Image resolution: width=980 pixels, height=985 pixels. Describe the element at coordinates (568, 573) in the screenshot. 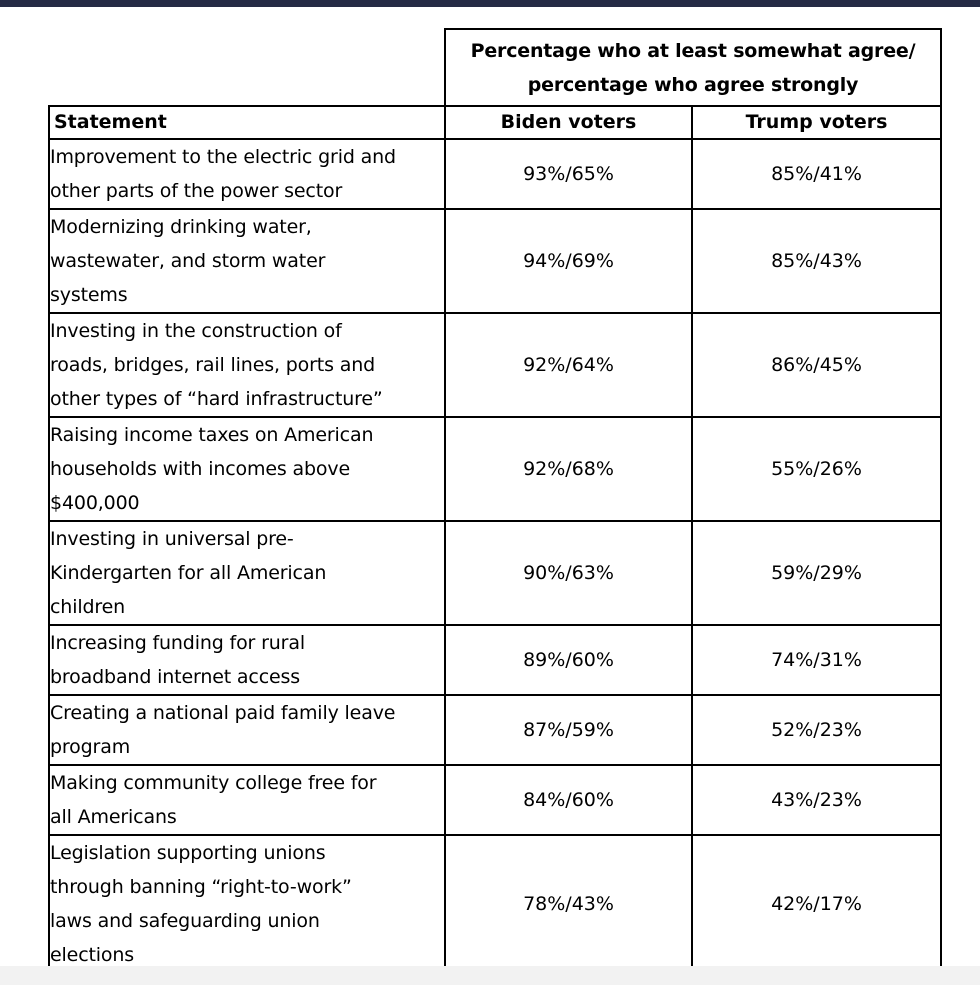

I see `biden-value-cell: 90%/63%` at that location.